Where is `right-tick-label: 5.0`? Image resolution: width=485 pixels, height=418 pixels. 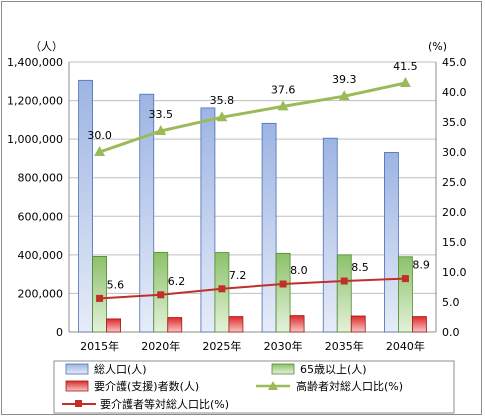 right-tick-label: 5.0 is located at coordinates (451, 302).